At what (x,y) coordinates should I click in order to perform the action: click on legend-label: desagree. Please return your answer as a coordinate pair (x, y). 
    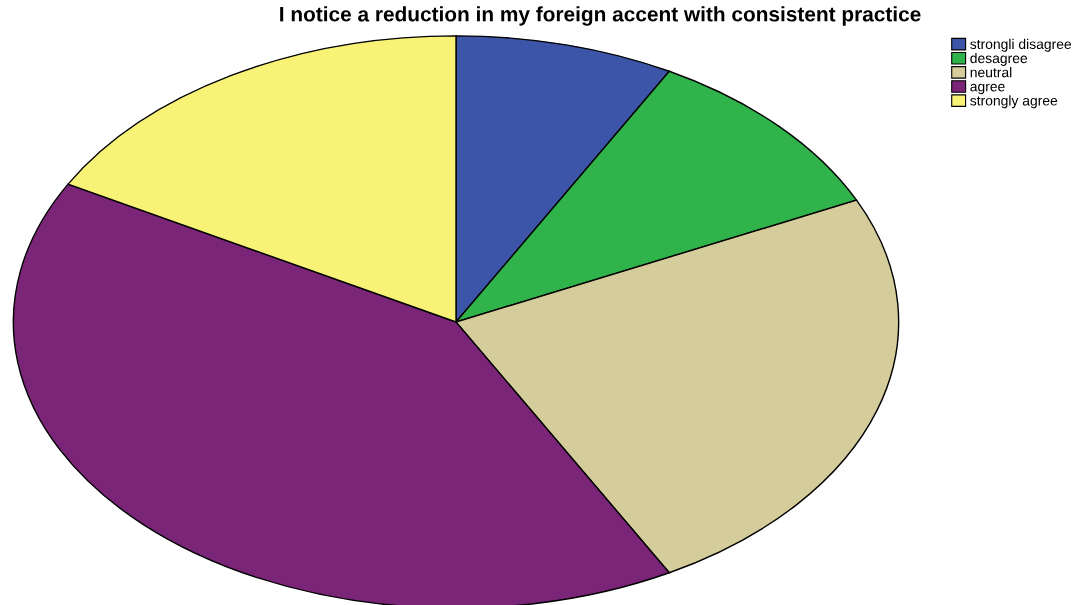
    Looking at the image, I should click on (999, 59).